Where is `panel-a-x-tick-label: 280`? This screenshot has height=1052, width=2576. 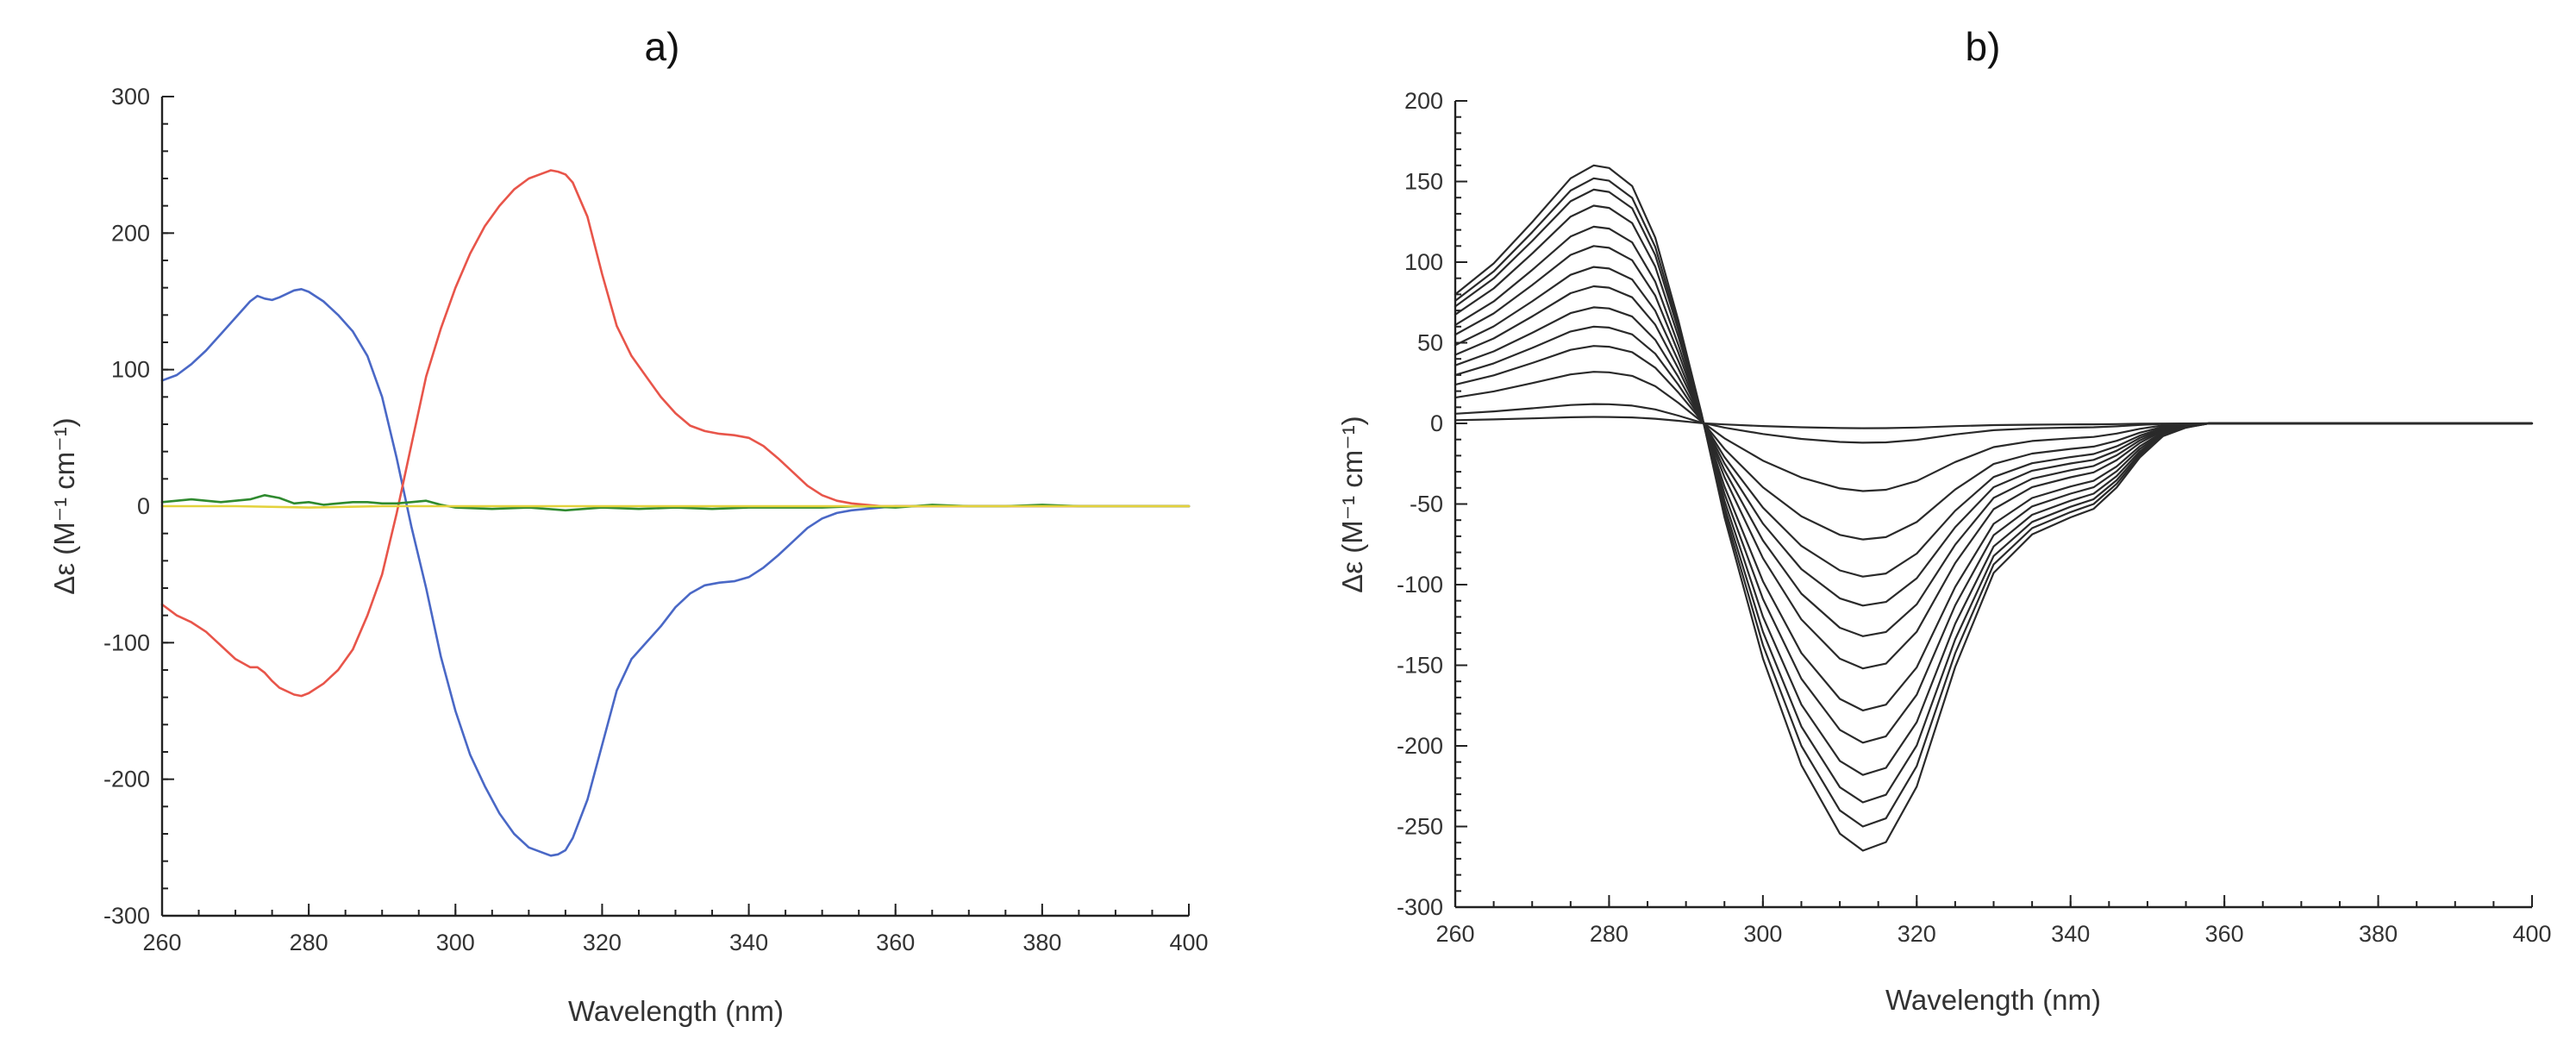
panel-a-x-tick-label: 280 is located at coordinates (309, 942).